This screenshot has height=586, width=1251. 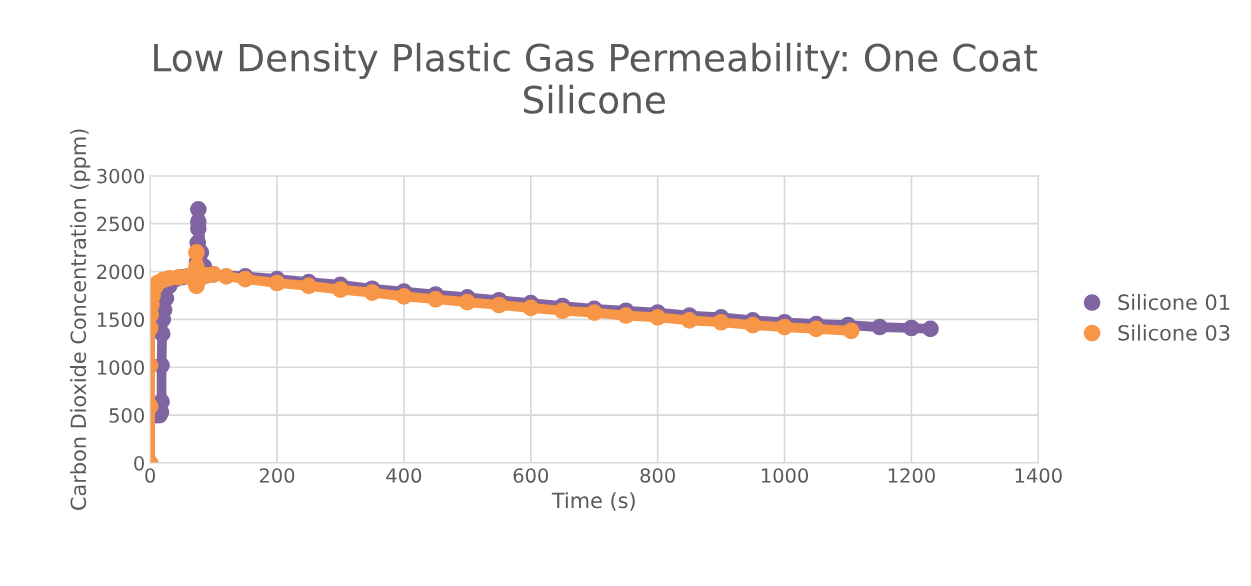 I want to click on y-tick-label: 1000, so click(x=120, y=367).